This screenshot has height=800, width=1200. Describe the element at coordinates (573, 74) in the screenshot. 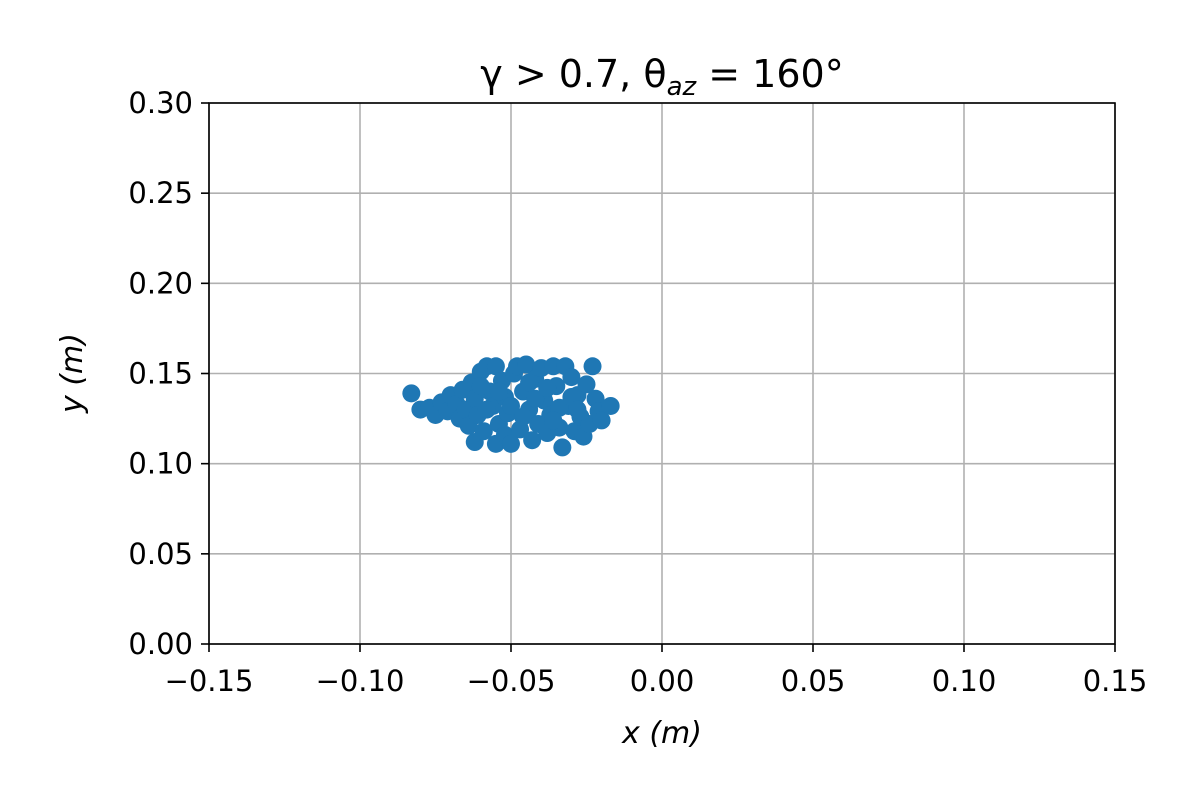

I see `chart-title-main: γ > 0.7, θ` at that location.